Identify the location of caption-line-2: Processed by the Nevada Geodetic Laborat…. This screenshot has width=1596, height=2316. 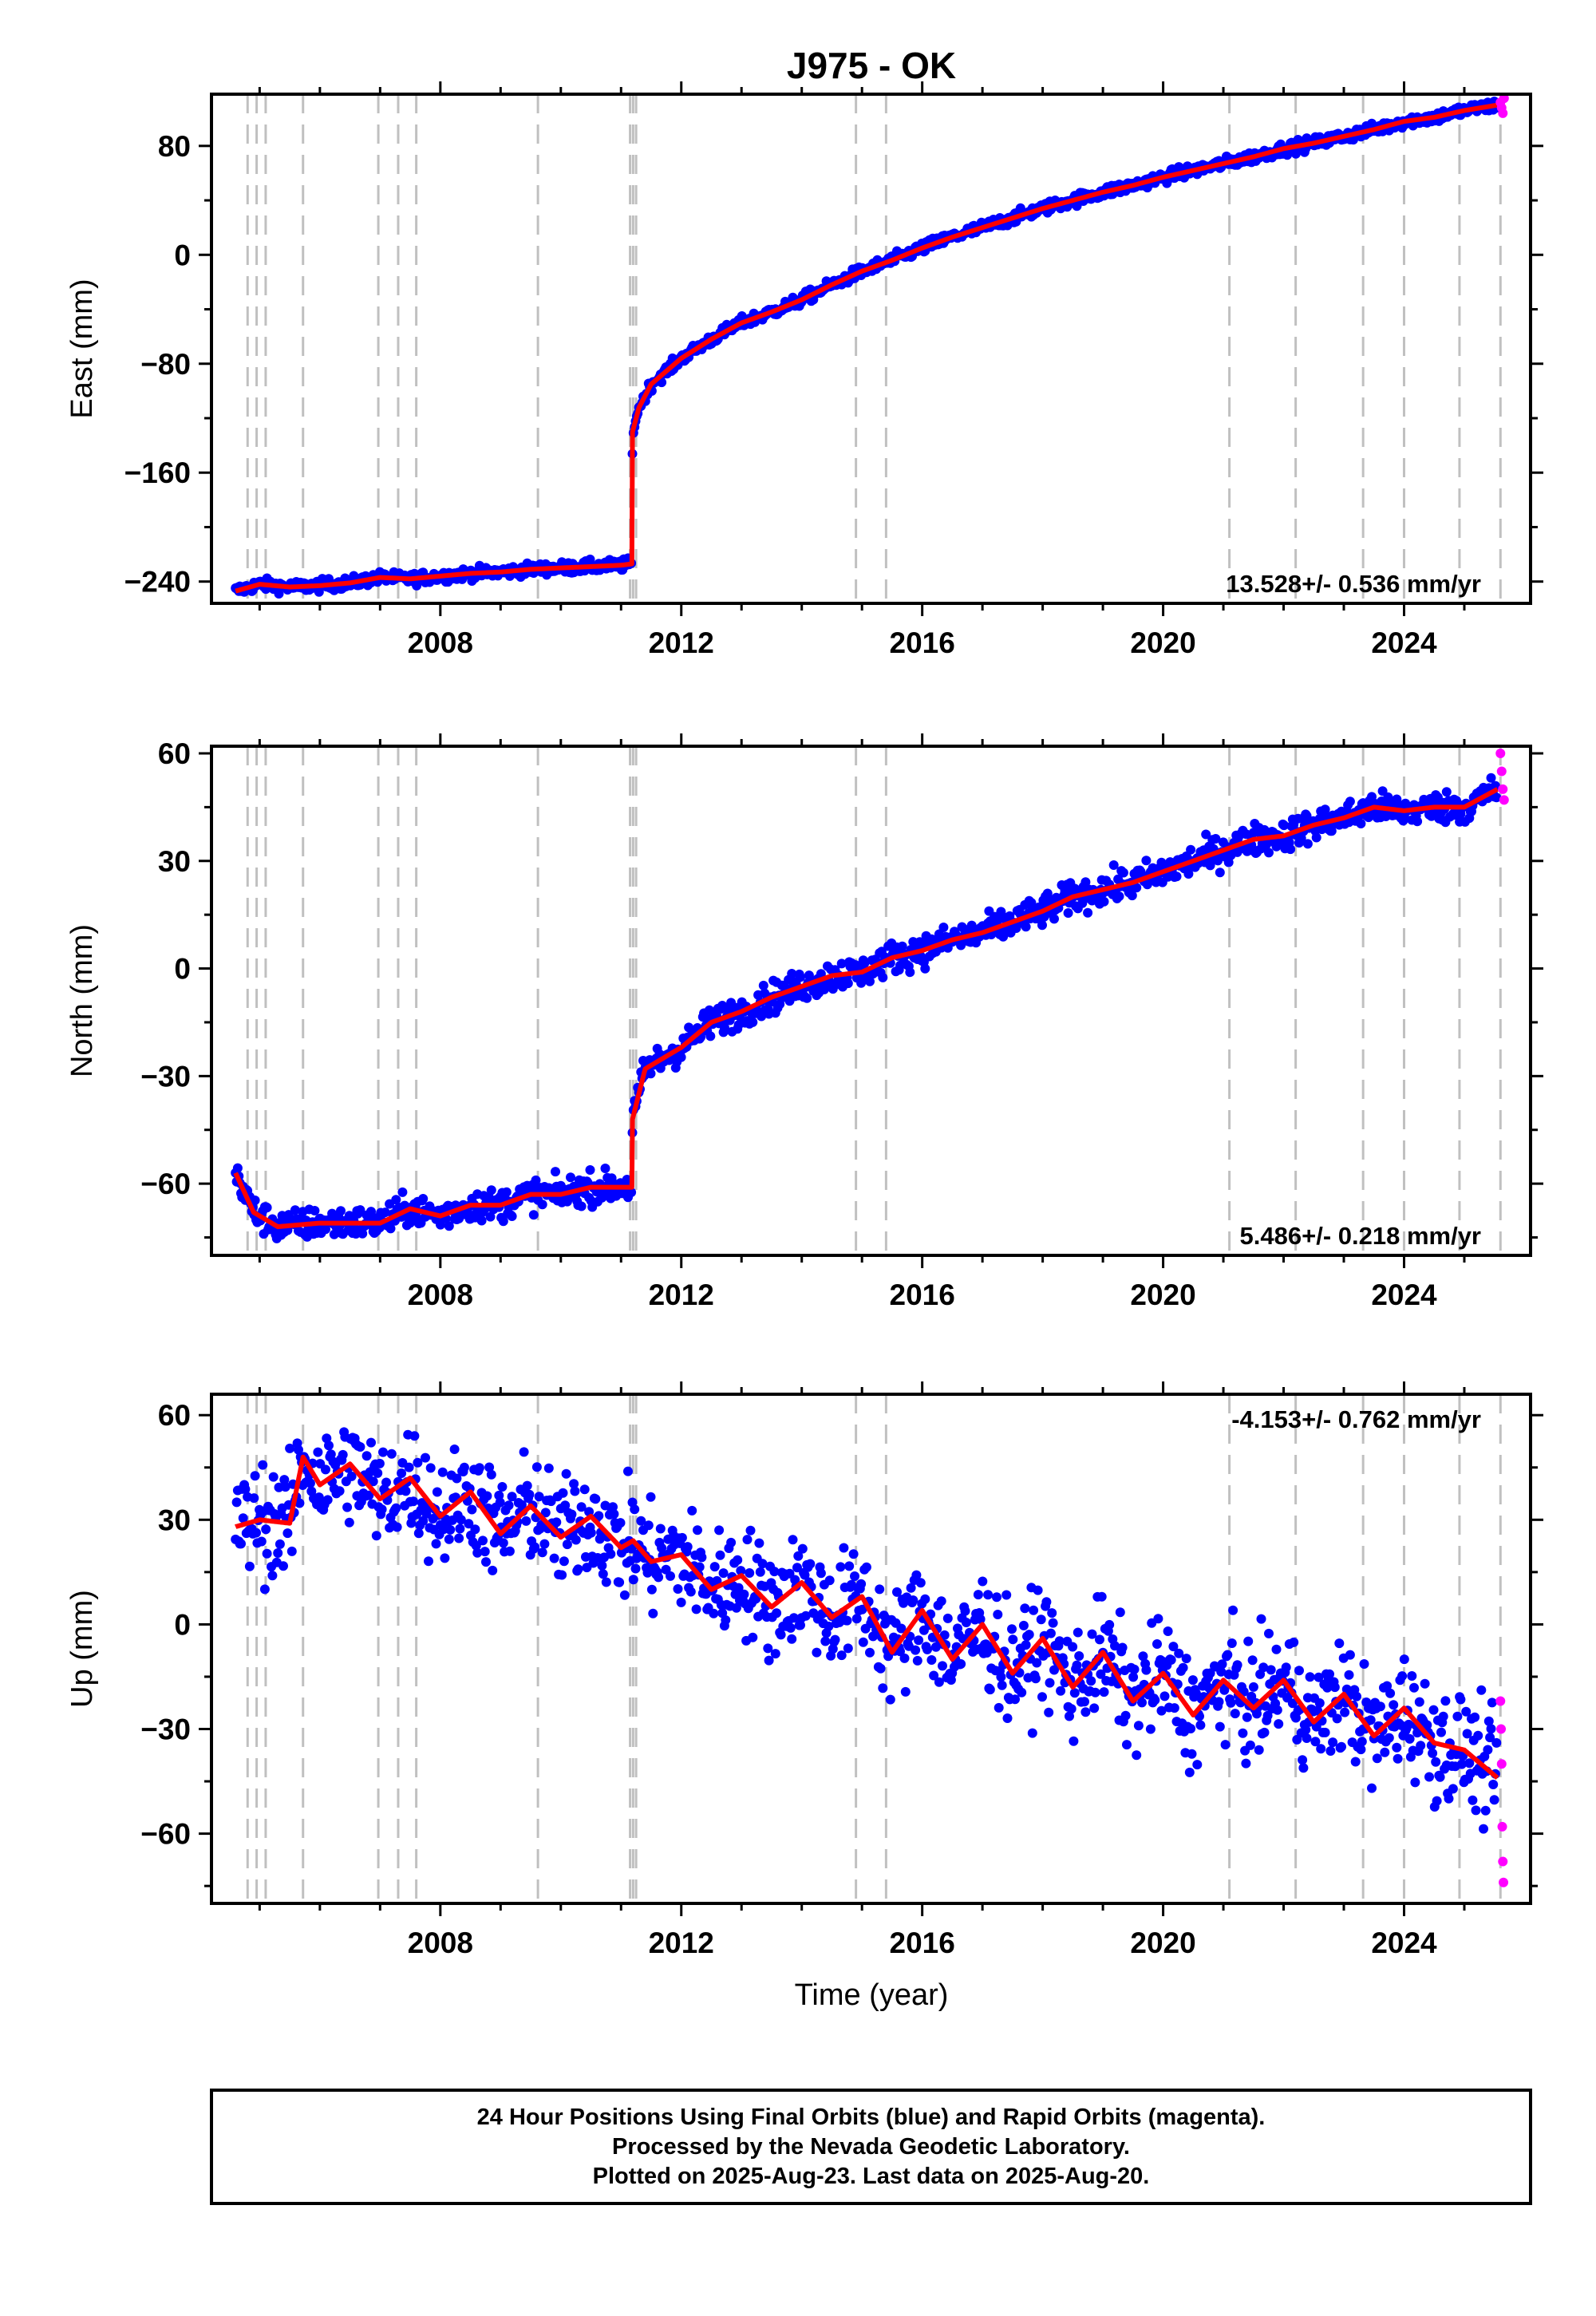
(871, 2146).